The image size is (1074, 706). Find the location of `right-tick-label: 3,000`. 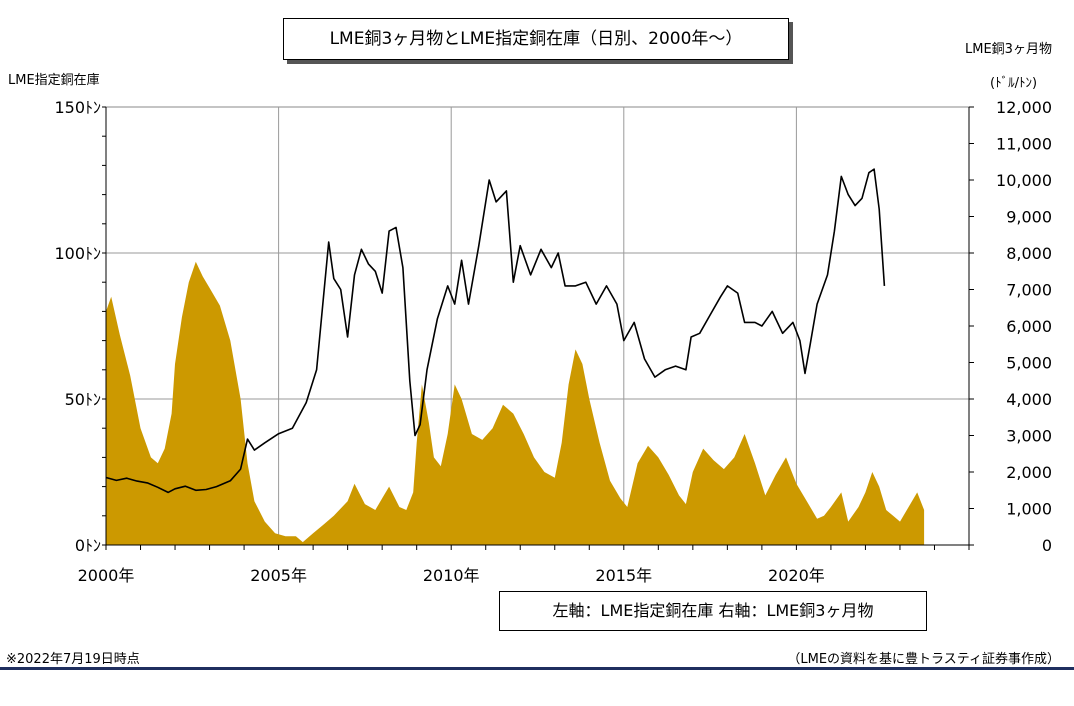

right-tick-label: 3,000 is located at coordinates (1029, 436).